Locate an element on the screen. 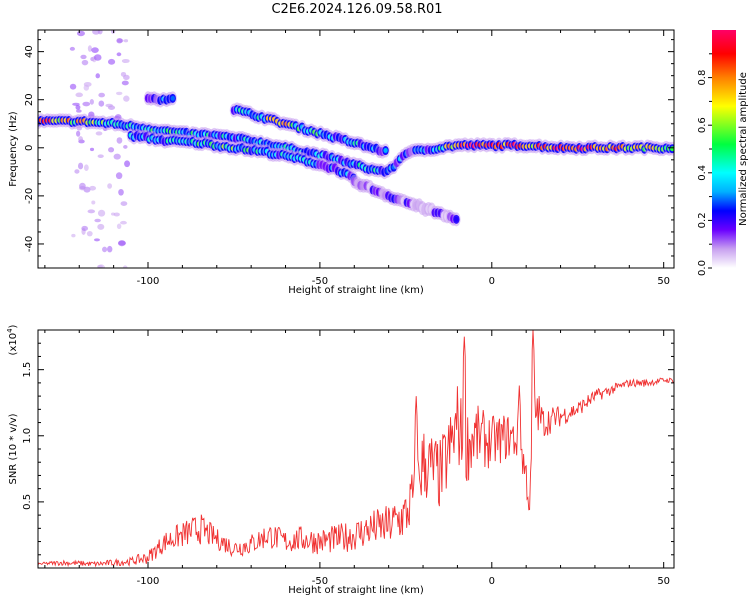 The height and width of the screenshot is (600, 750). chart-title: C2E6.2024.126.09.58.R01 is located at coordinates (357, 9).